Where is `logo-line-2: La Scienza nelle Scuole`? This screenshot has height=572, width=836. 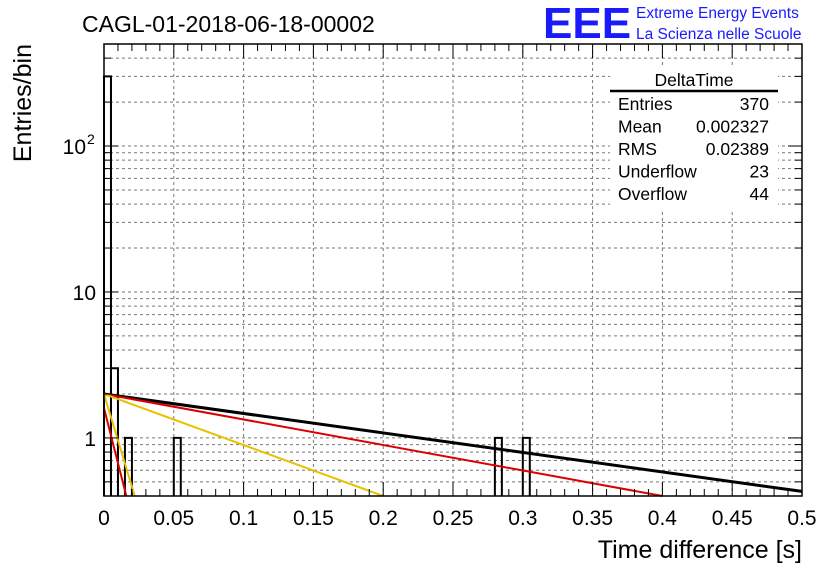 logo-line-2: La Scienza nelle Scuole is located at coordinates (718, 34).